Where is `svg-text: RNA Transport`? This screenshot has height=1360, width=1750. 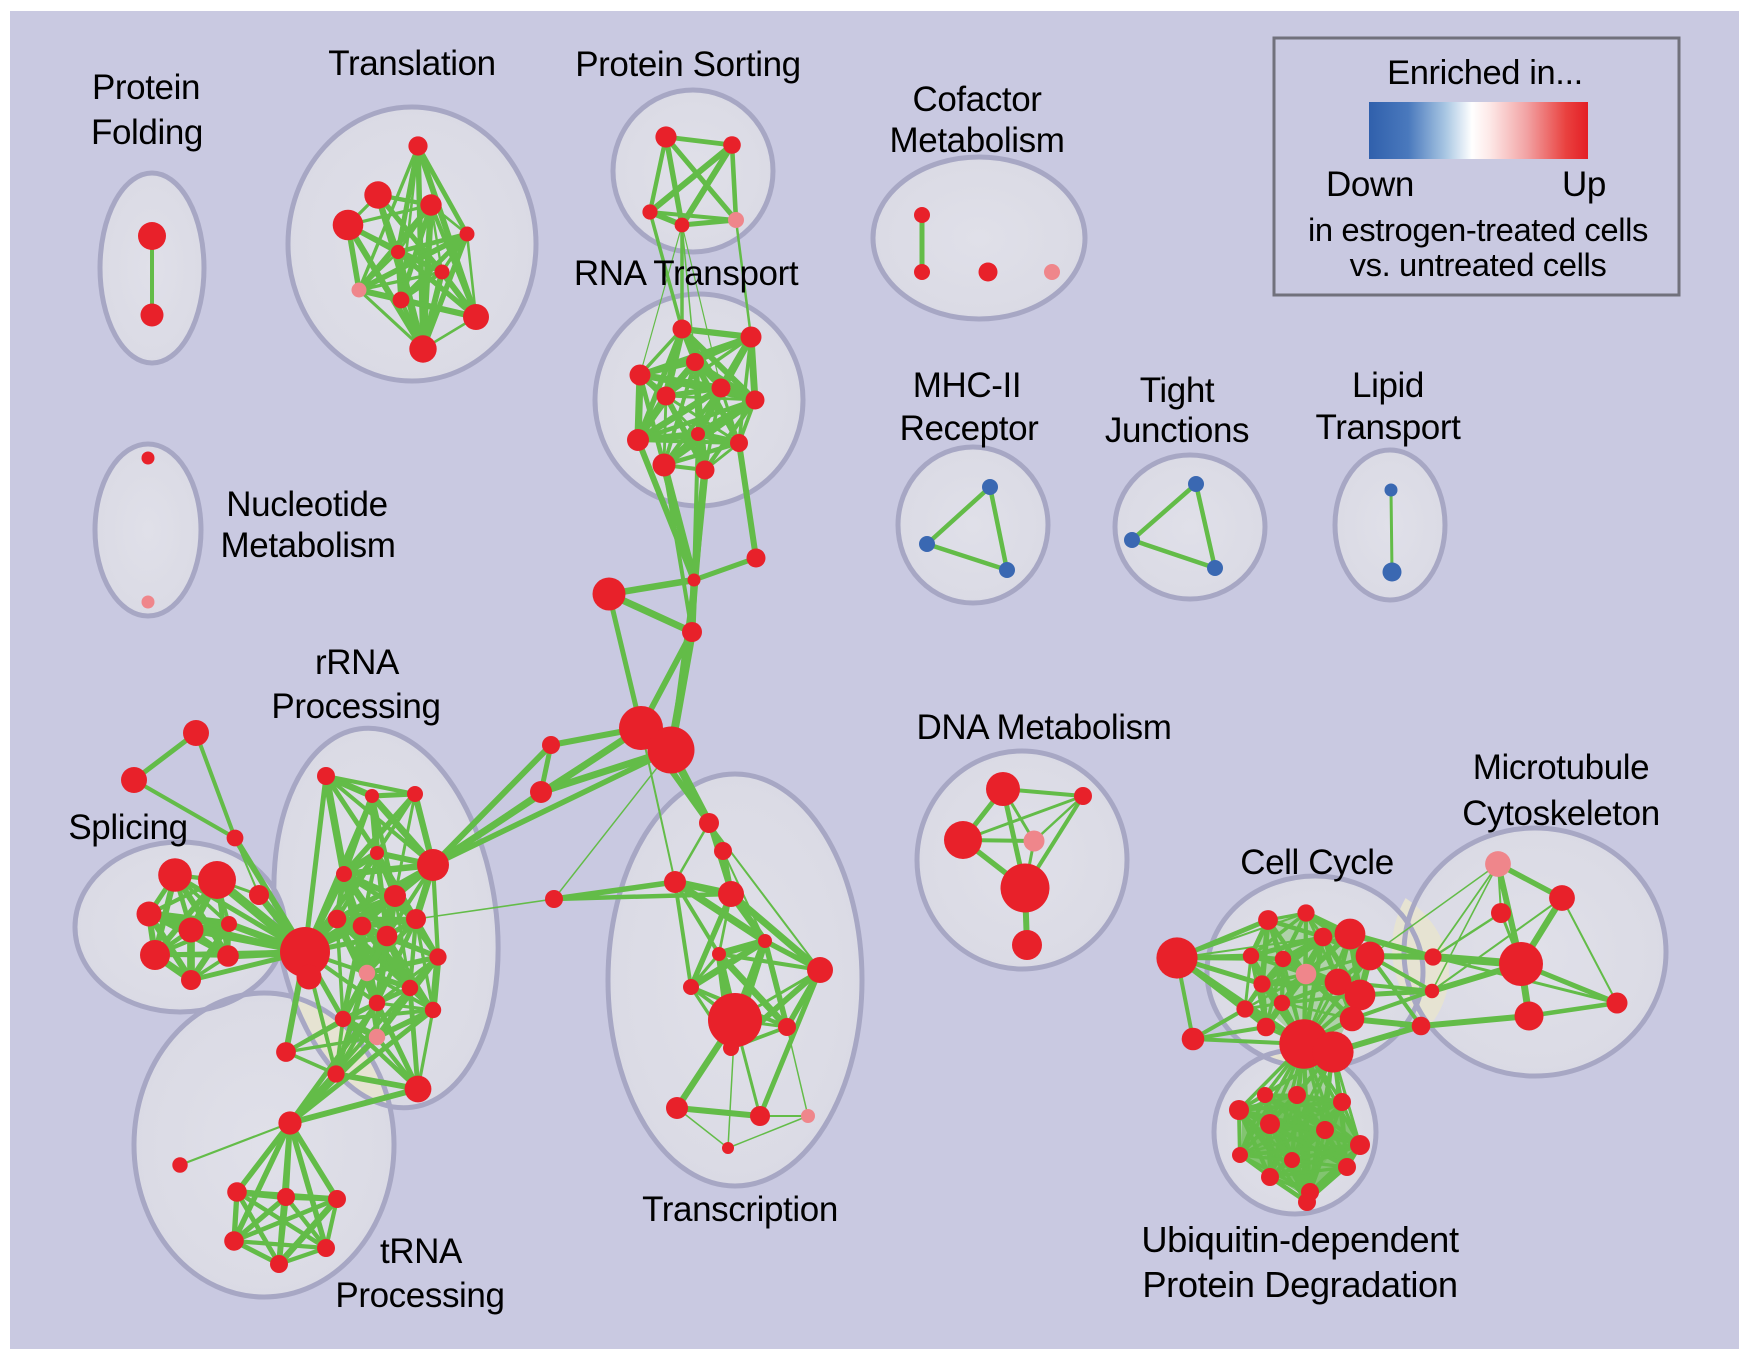
svg-text: RNA Transport is located at coordinates (686, 273).